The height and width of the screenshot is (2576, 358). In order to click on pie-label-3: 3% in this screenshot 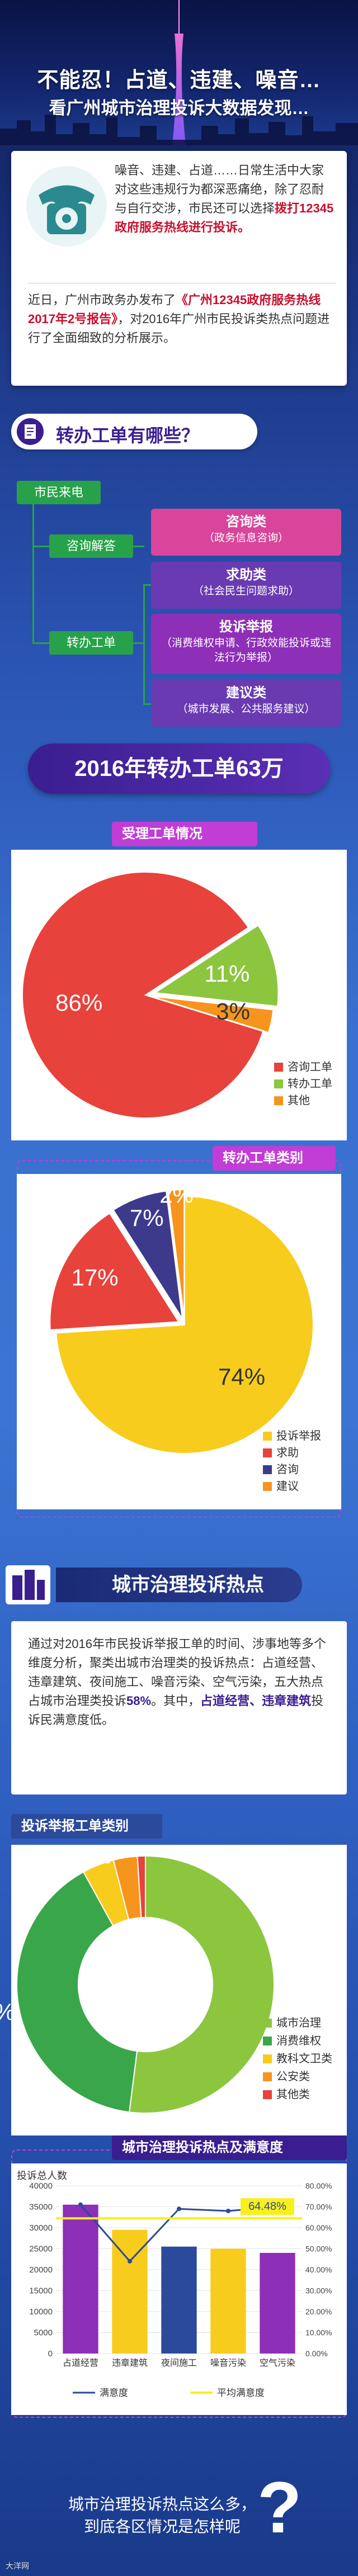, I will do `click(124, 1851)`.